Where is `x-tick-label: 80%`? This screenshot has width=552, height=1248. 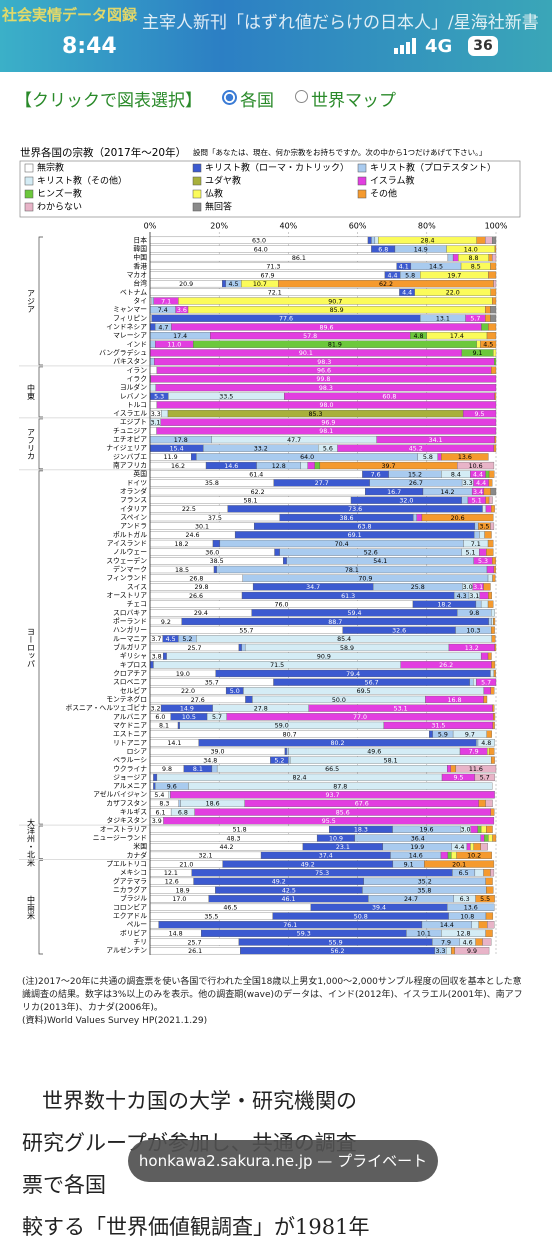
x-tick-label: 80% is located at coordinates (427, 226).